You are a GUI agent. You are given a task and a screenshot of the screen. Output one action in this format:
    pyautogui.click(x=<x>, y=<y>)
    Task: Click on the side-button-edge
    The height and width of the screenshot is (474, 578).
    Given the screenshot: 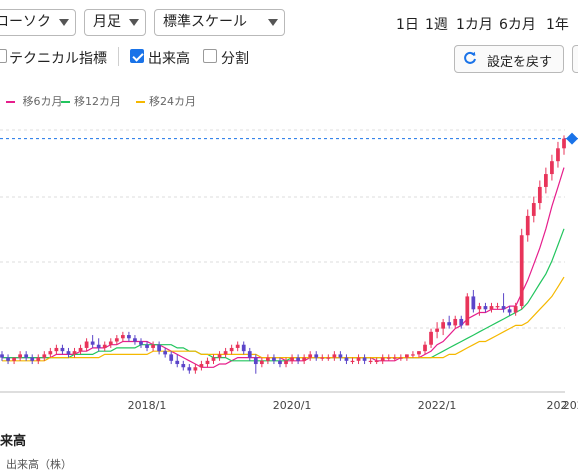 What is the action you would take?
    pyautogui.click(x=575, y=59)
    